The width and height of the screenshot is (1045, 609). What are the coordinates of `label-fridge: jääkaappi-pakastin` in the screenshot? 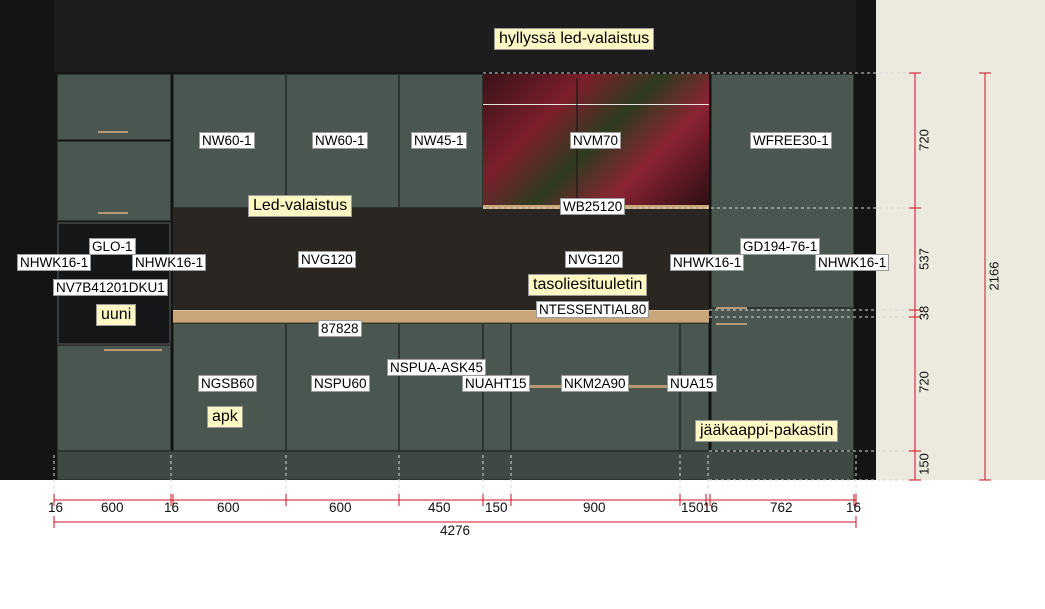 It's located at (767, 431).